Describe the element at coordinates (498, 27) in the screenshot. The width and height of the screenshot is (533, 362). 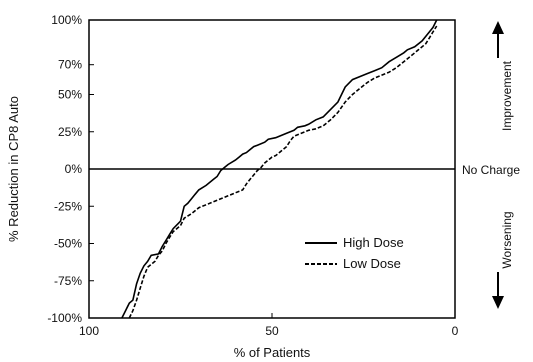
I see `up-arrow-icon` at that location.